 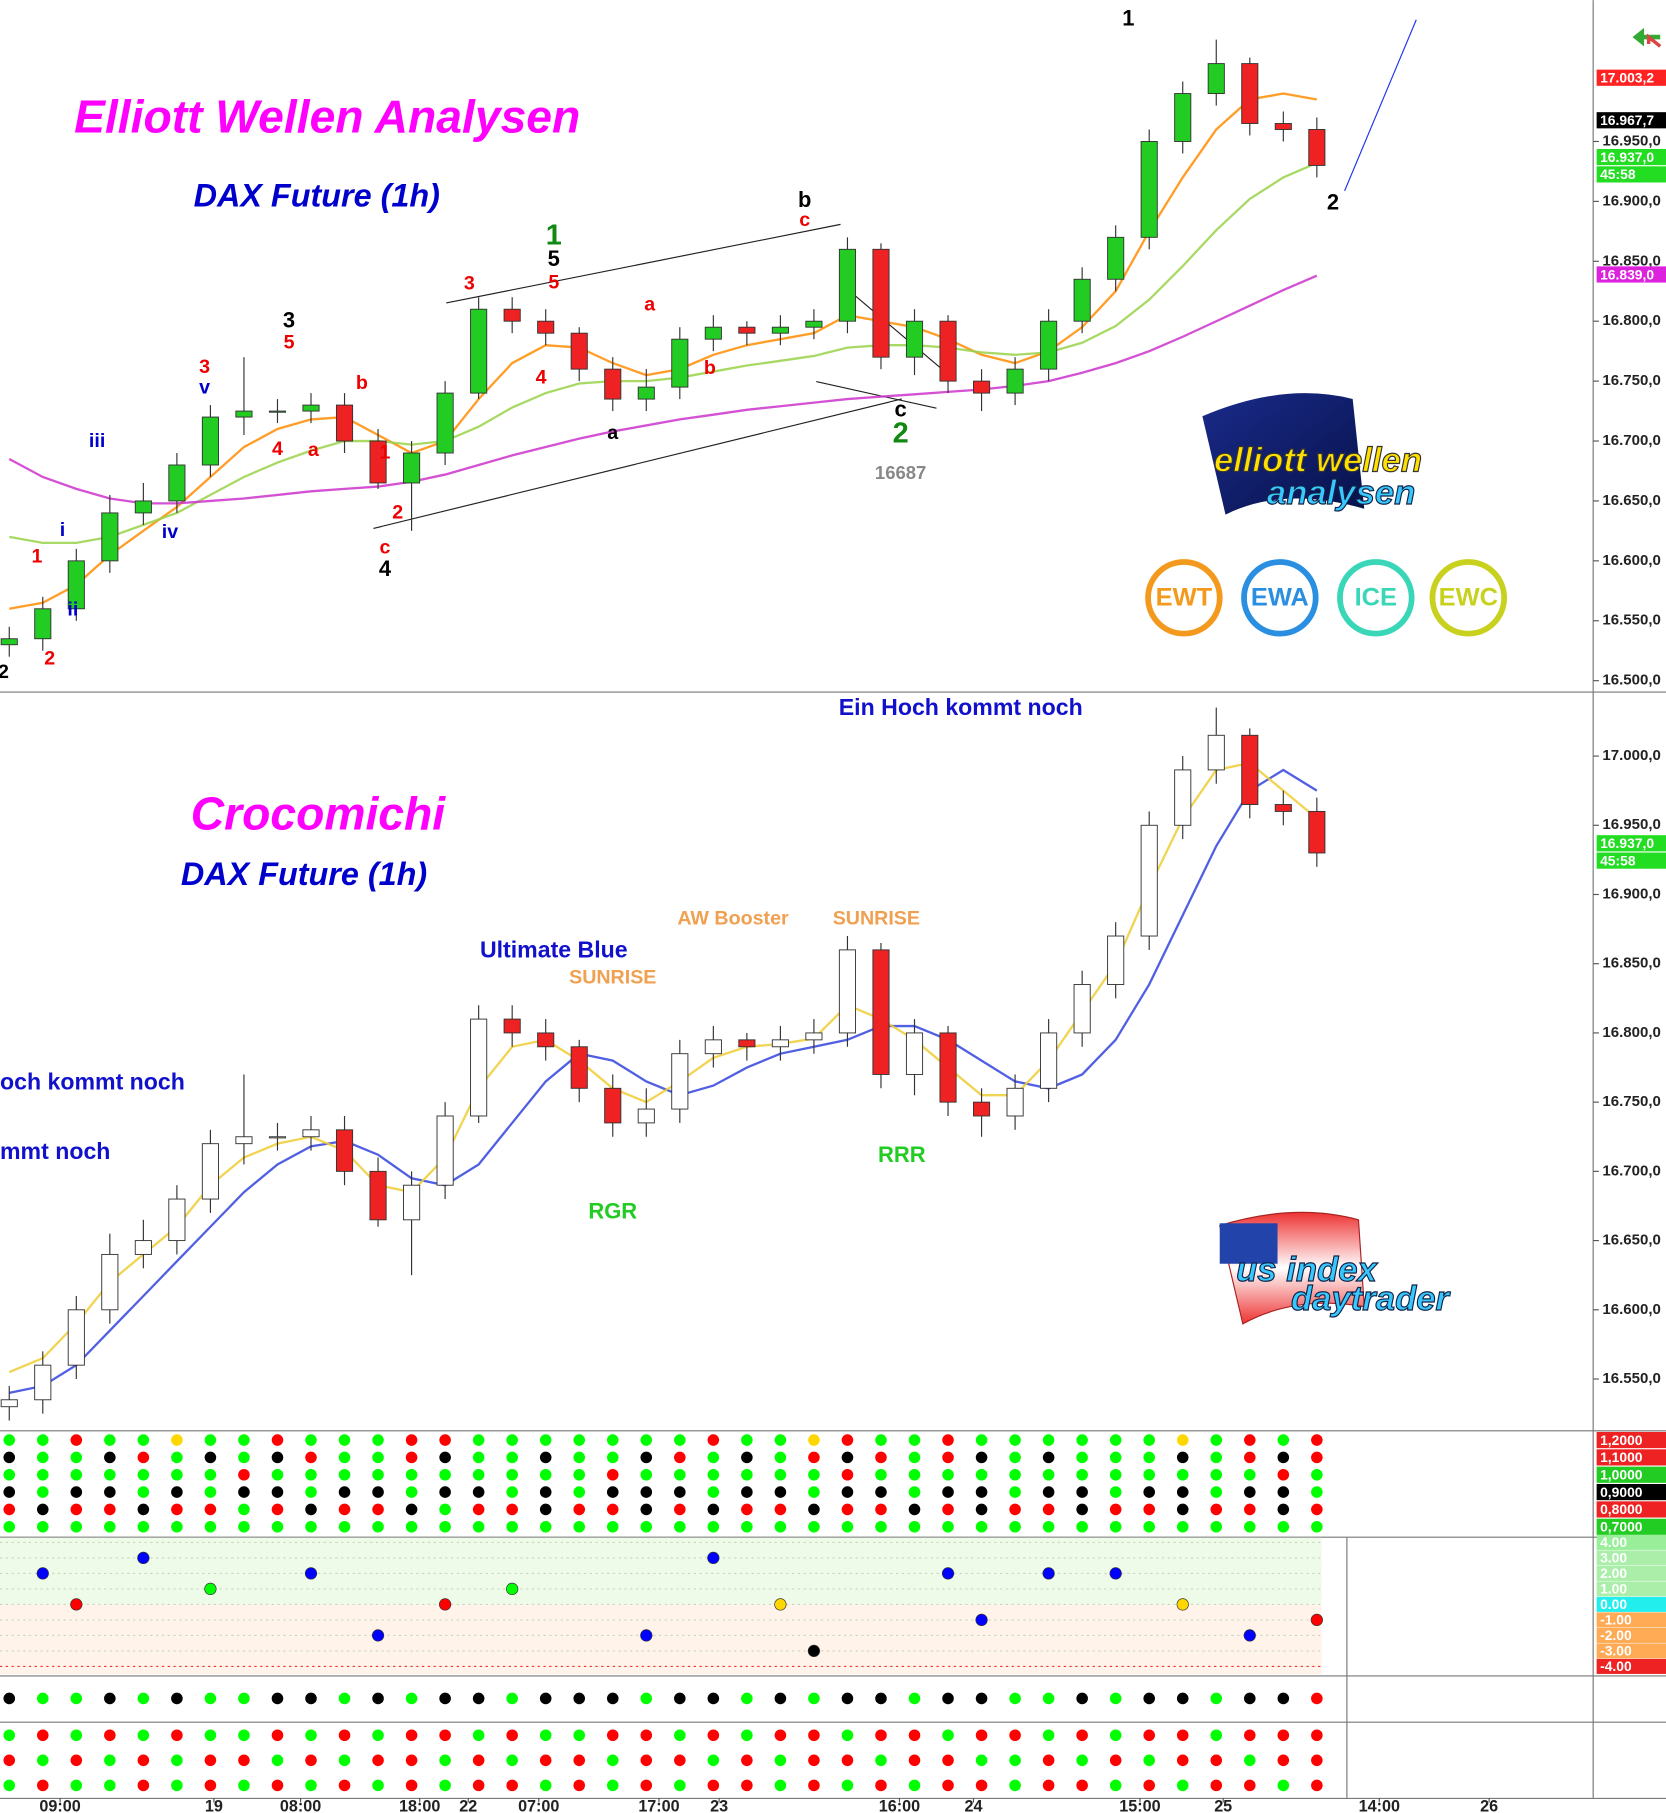 What do you see at coordinates (214, 1805) in the screenshot?
I see `time-label: 19` at bounding box center [214, 1805].